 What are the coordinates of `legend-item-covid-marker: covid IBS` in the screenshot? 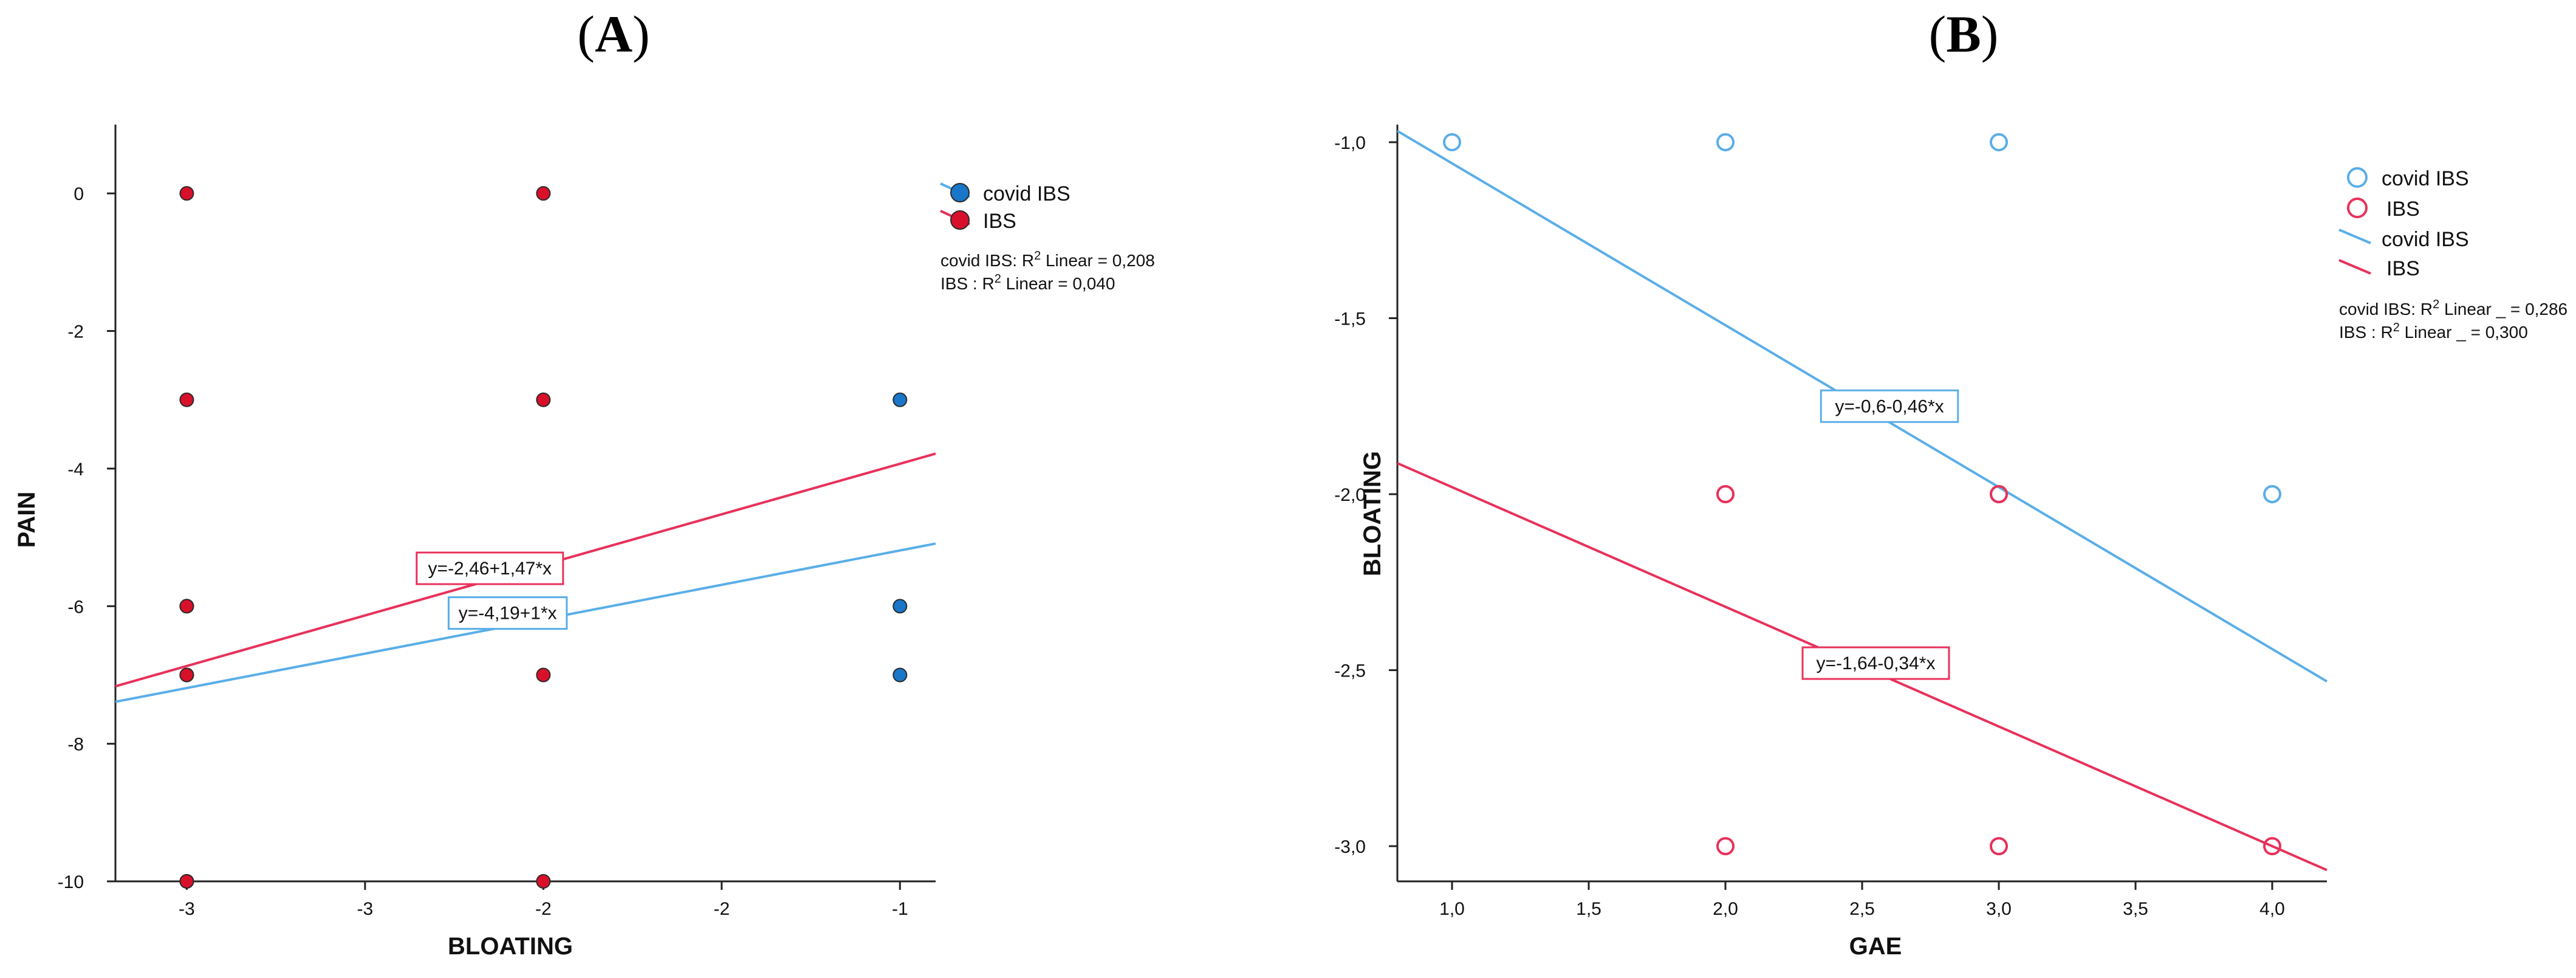 It's located at (2408, 178).